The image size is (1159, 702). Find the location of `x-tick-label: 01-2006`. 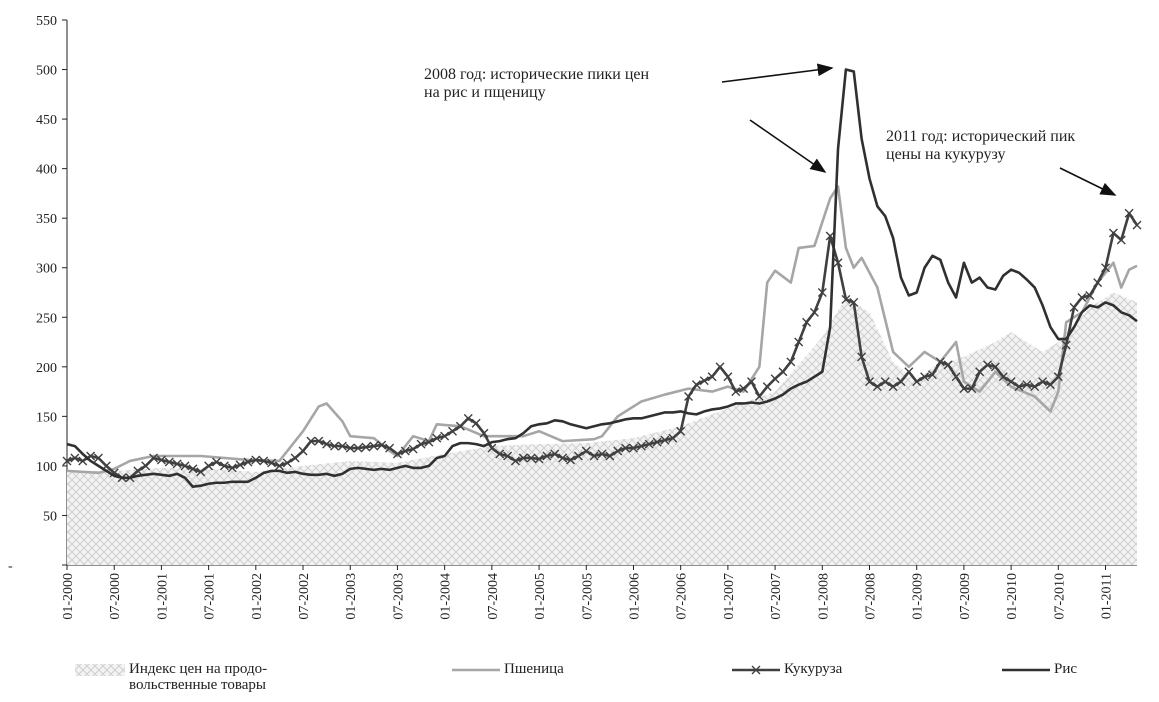

x-tick-label: 01-2006 is located at coordinates (634, 596).